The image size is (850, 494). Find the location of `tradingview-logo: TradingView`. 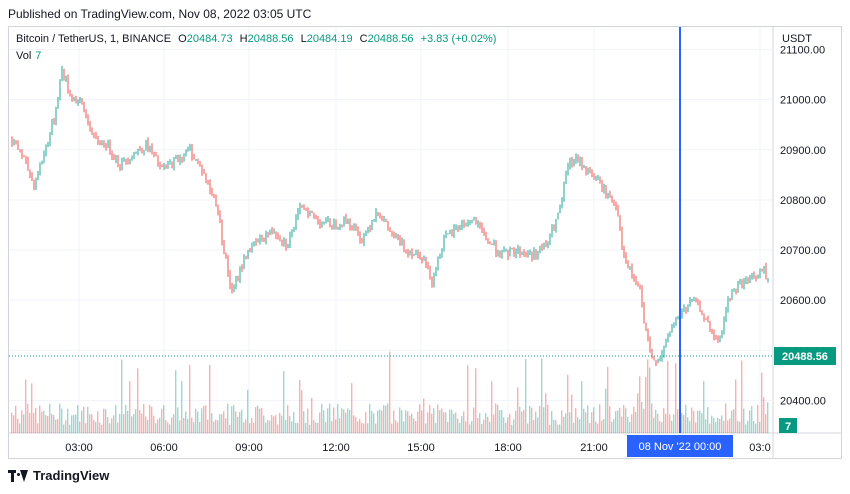

tradingview-logo: TradingView is located at coordinates (58, 475).